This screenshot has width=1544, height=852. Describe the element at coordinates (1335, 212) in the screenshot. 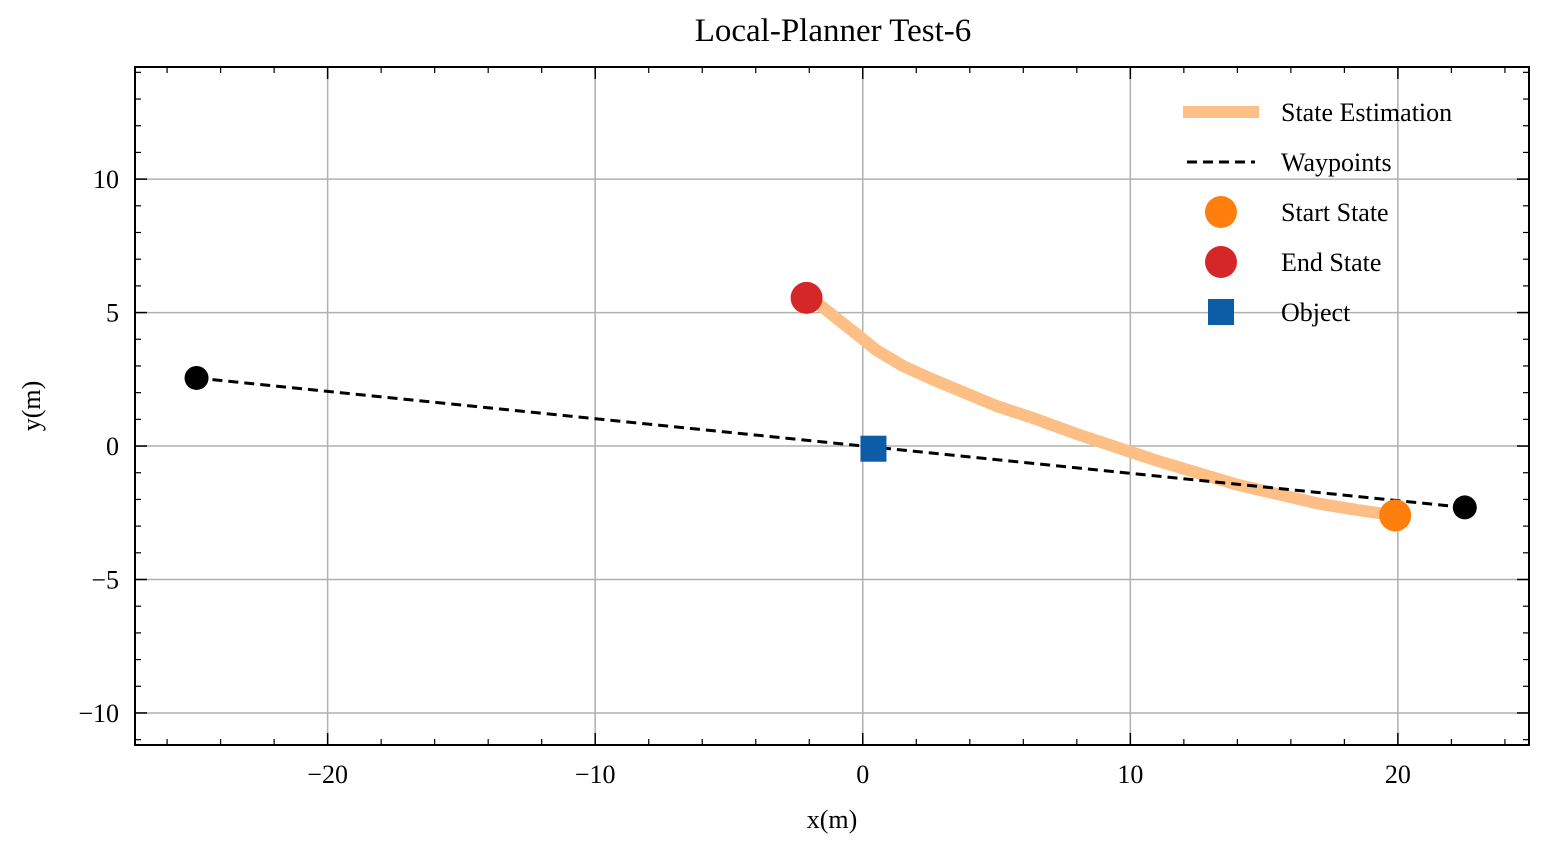

I see `legend-start-state-label: Start State` at that location.